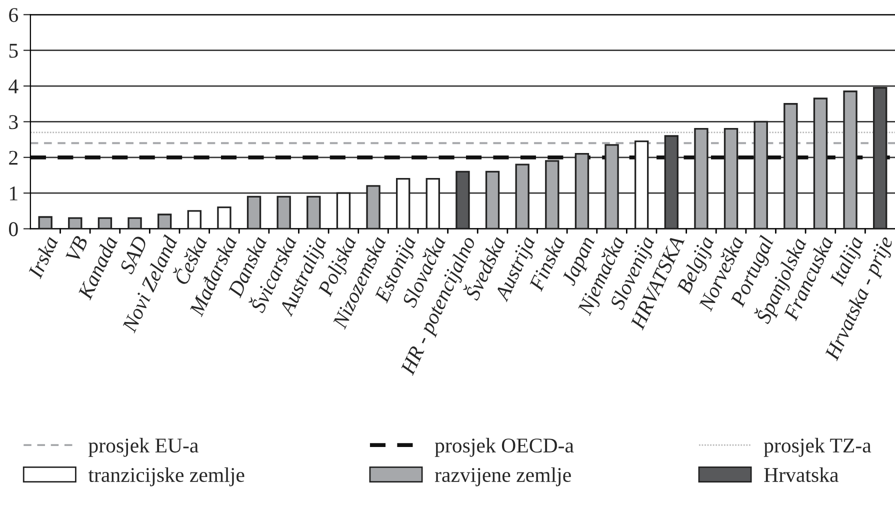  Describe the element at coordinates (13, 15) in the screenshot. I see `y-tick-label: 6` at that location.